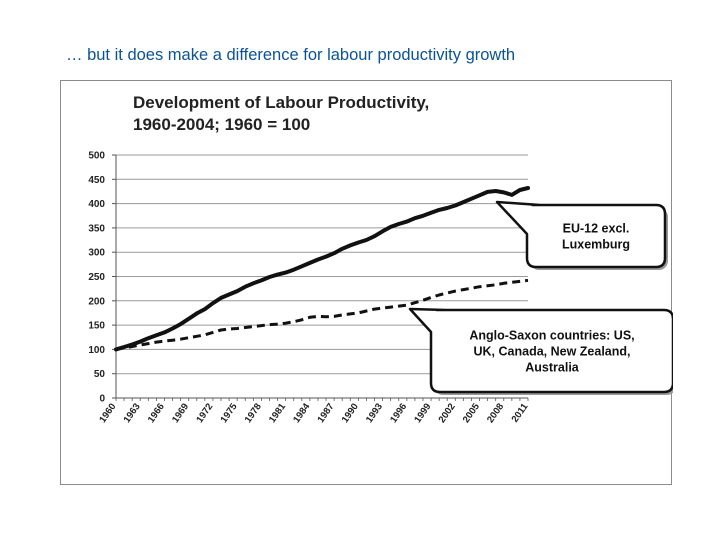 The width and height of the screenshot is (720, 540). I want to click on y-tick-label: 250, so click(96, 277).